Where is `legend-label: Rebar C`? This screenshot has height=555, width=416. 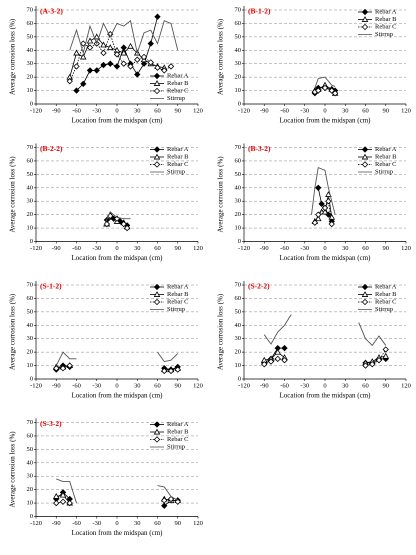 legend-label: Rebar C is located at coordinates (177, 90).